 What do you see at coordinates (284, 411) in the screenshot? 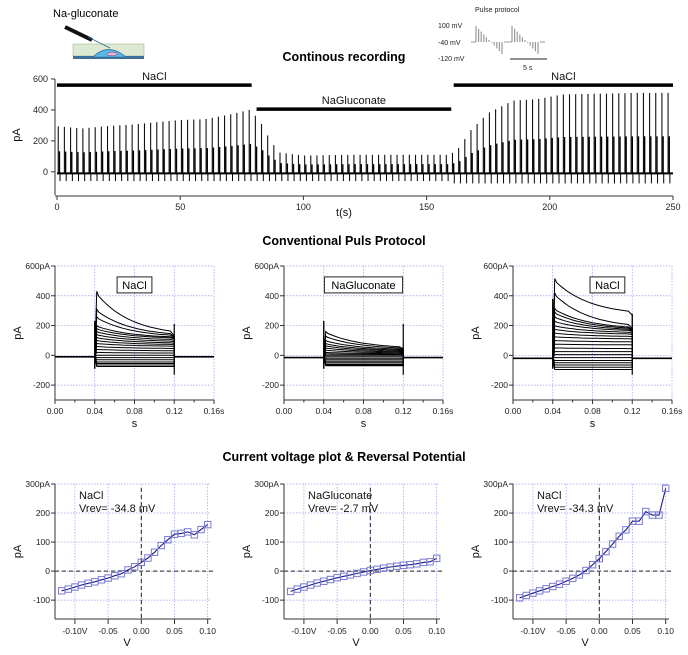
I see `pulse-xtick-label: 0.00` at bounding box center [284, 411].